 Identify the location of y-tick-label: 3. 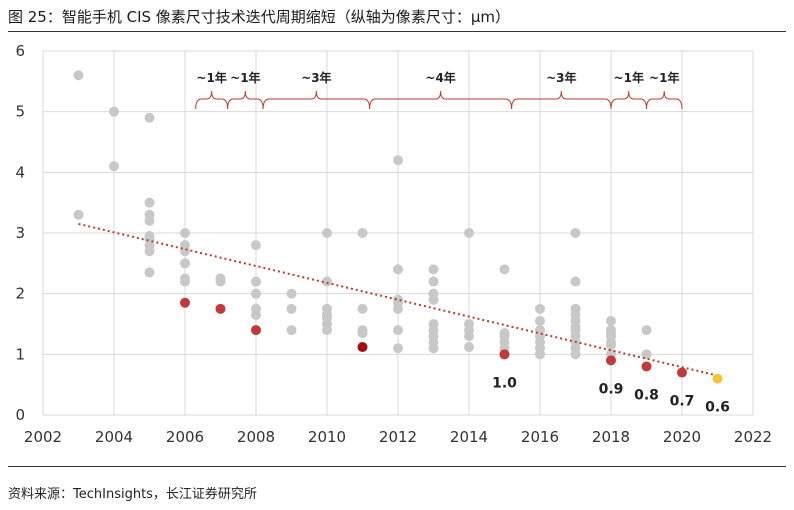
(20, 233).